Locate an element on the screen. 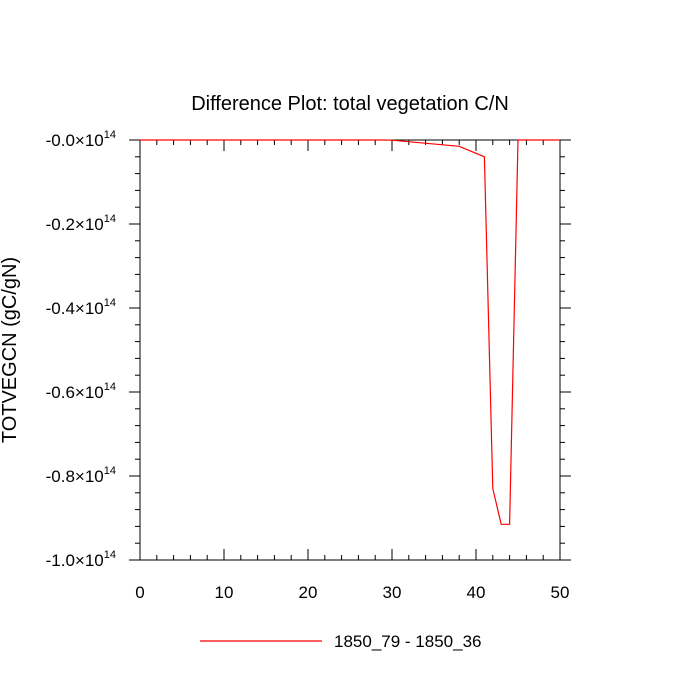  y-tick-label: -0.2×10¹⁴ is located at coordinates (81, 223).